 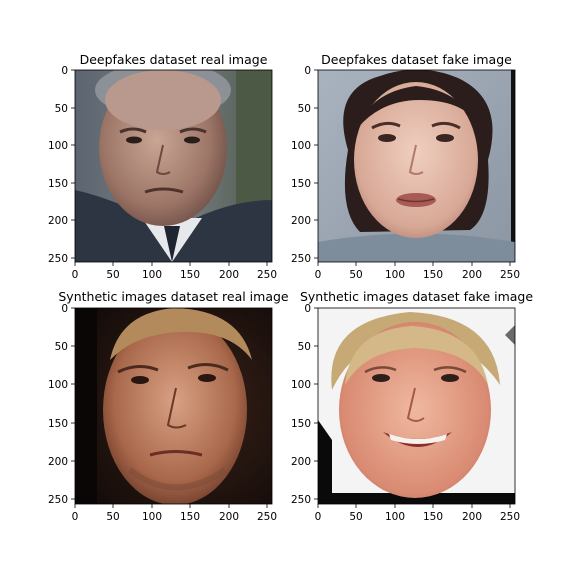 I want to click on panel-title: Synthetic images dataset real image, so click(x=173, y=296).